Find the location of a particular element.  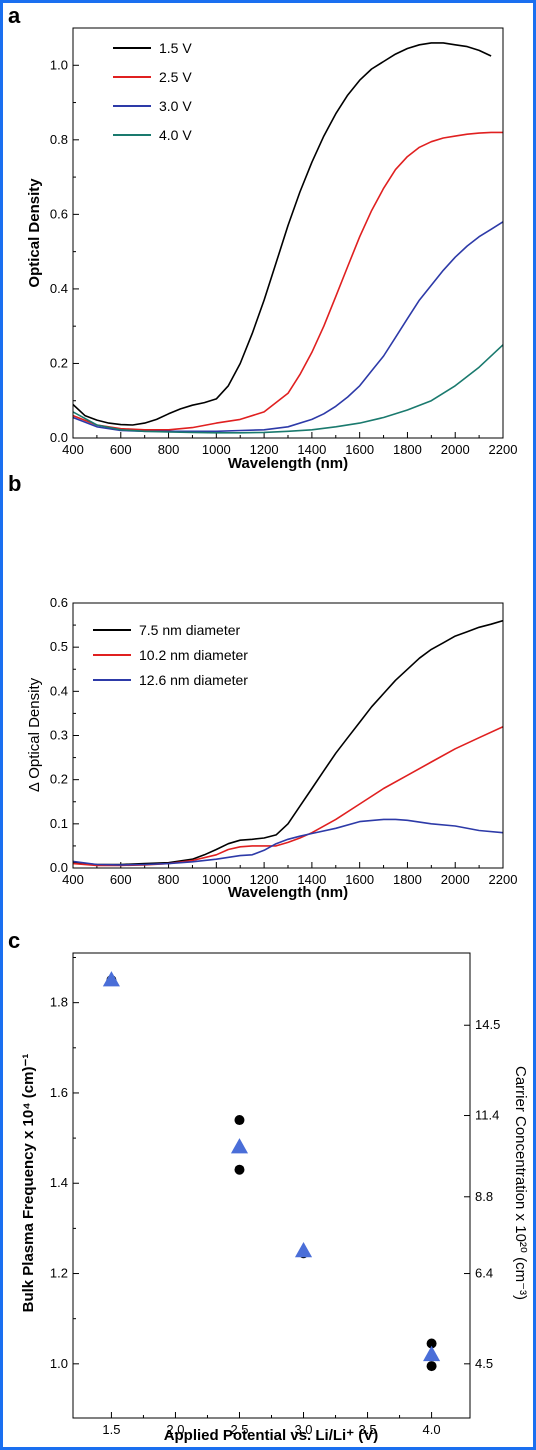

b-xtick-label: 1400 is located at coordinates (311, 879).